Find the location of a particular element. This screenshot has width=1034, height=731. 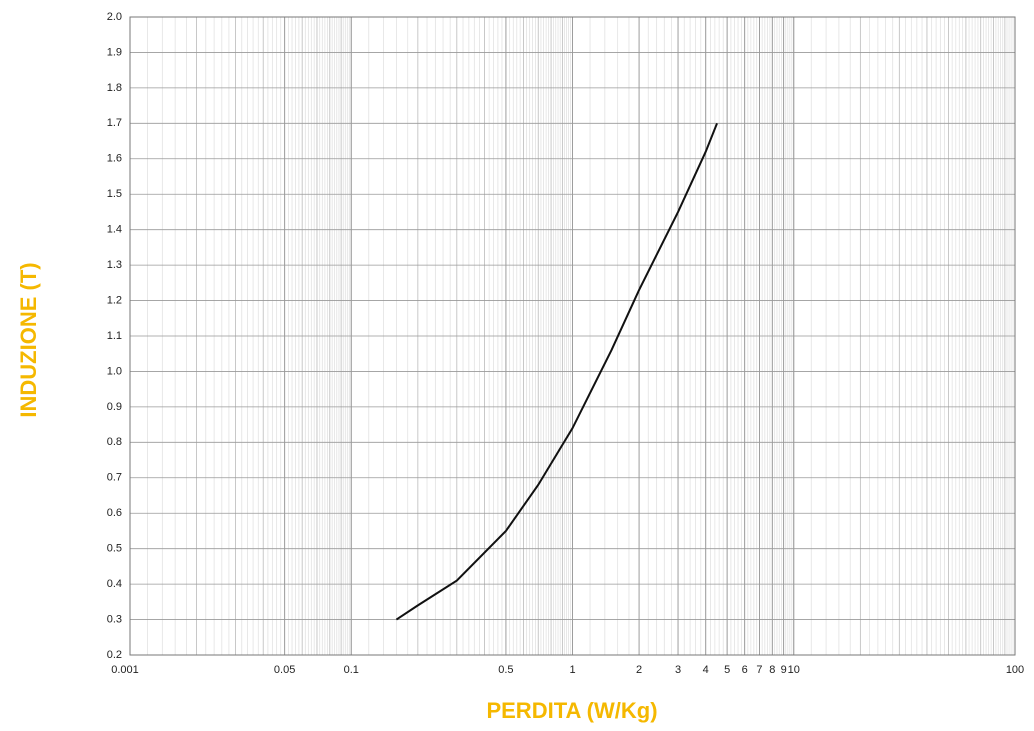

y-tick-label: 1.4 is located at coordinates (114, 230).